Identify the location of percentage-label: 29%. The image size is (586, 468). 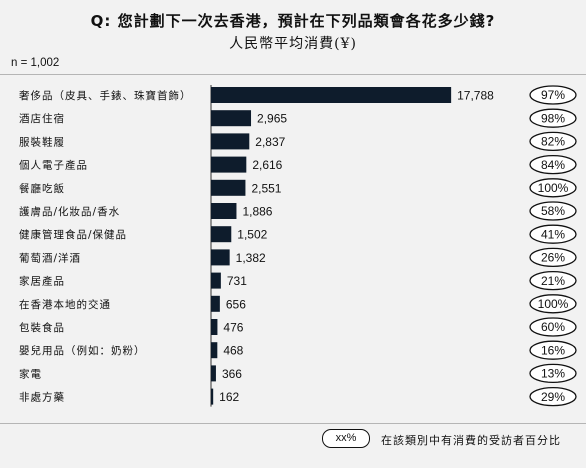
(553, 397).